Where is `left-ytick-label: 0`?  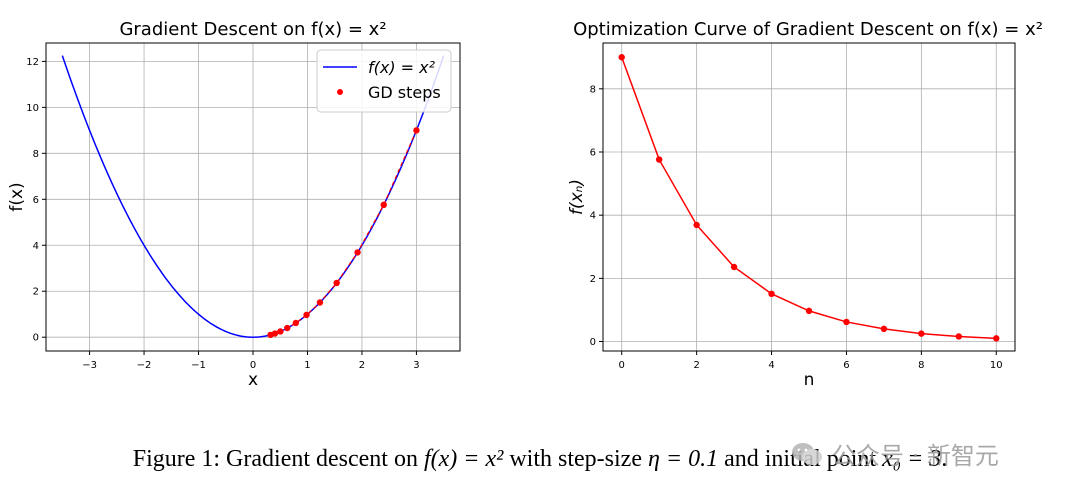 left-ytick-label: 0 is located at coordinates (36, 338).